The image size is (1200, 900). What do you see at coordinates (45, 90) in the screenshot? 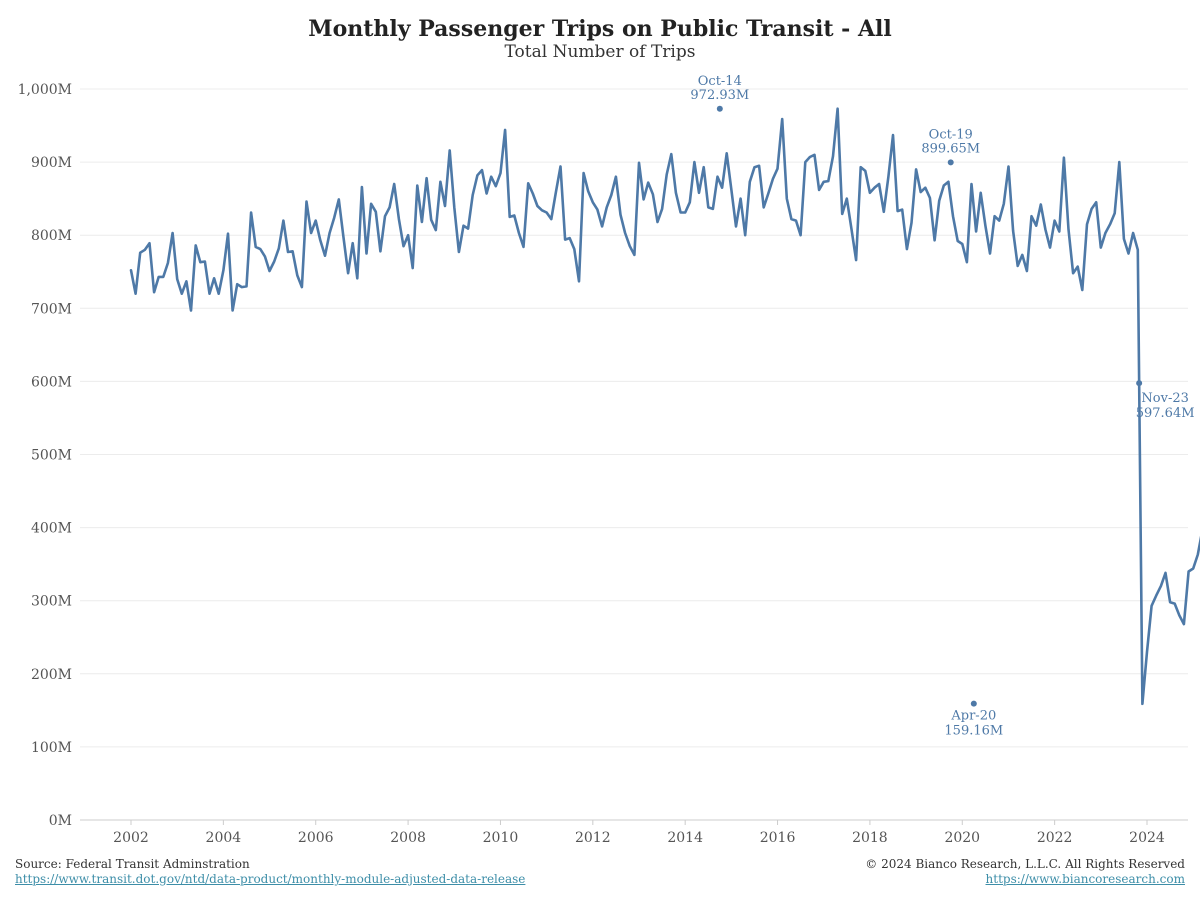
I see `y-tick-label: 1,000M` at bounding box center [45, 90].